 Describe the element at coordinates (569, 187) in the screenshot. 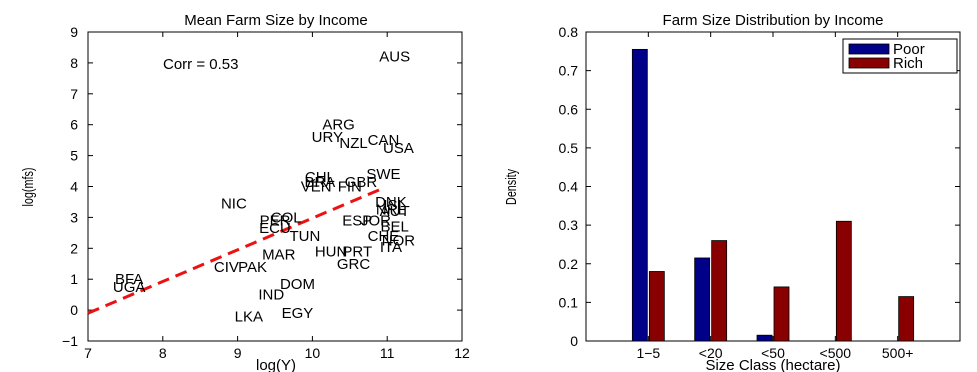

I see `bar-y-tick-label: 0.4` at that location.